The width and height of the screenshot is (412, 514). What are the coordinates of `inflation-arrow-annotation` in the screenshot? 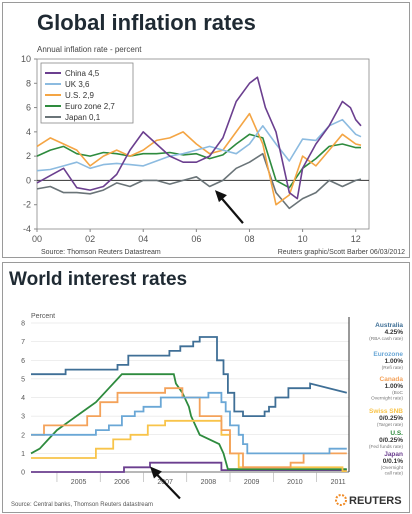 It's located at (229, 207).